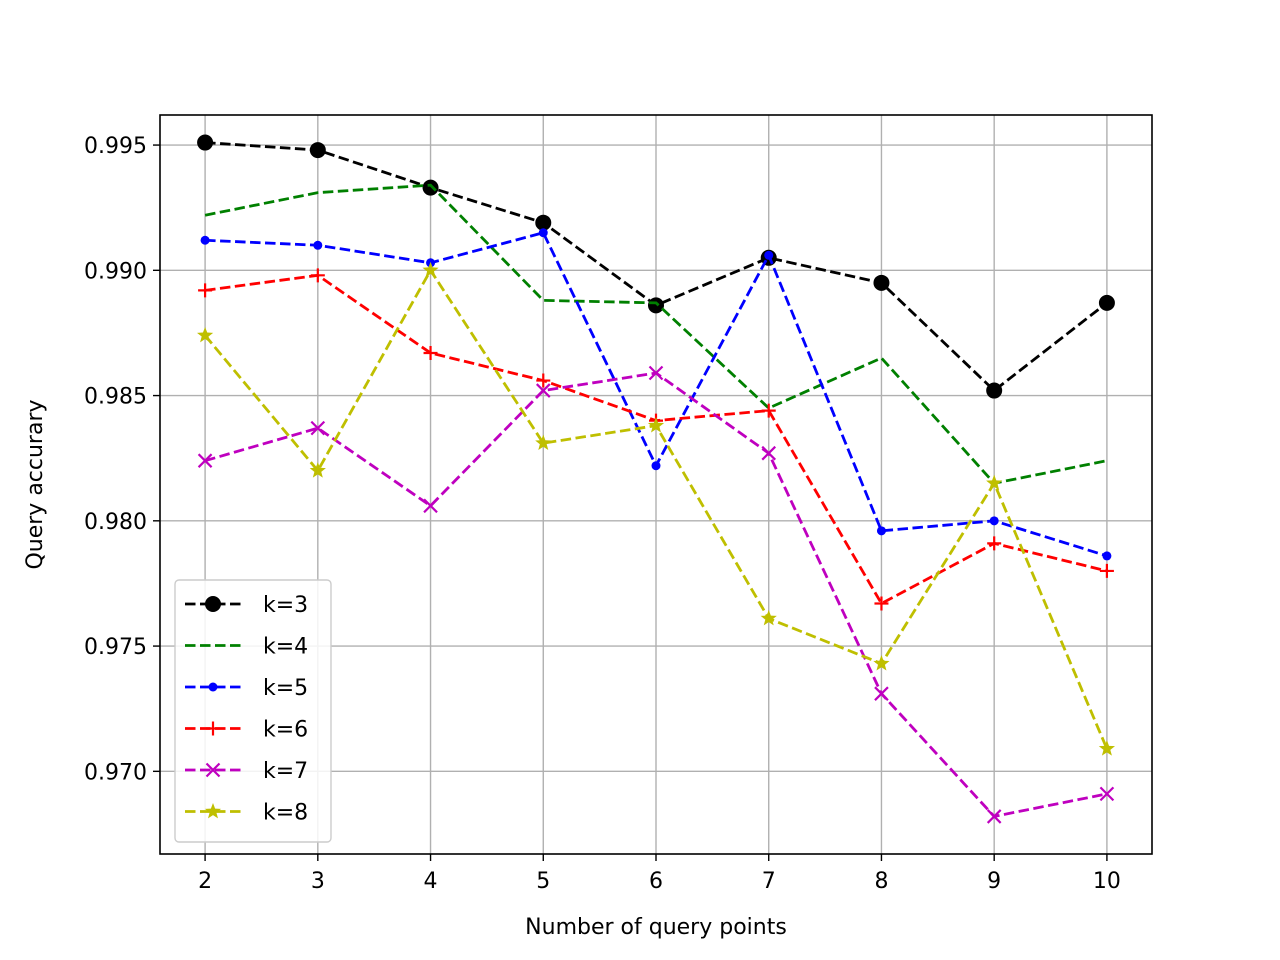 This screenshot has height=960, width=1280. Describe the element at coordinates (285, 605) in the screenshot. I see `legend-label-k3: k=3` at that location.